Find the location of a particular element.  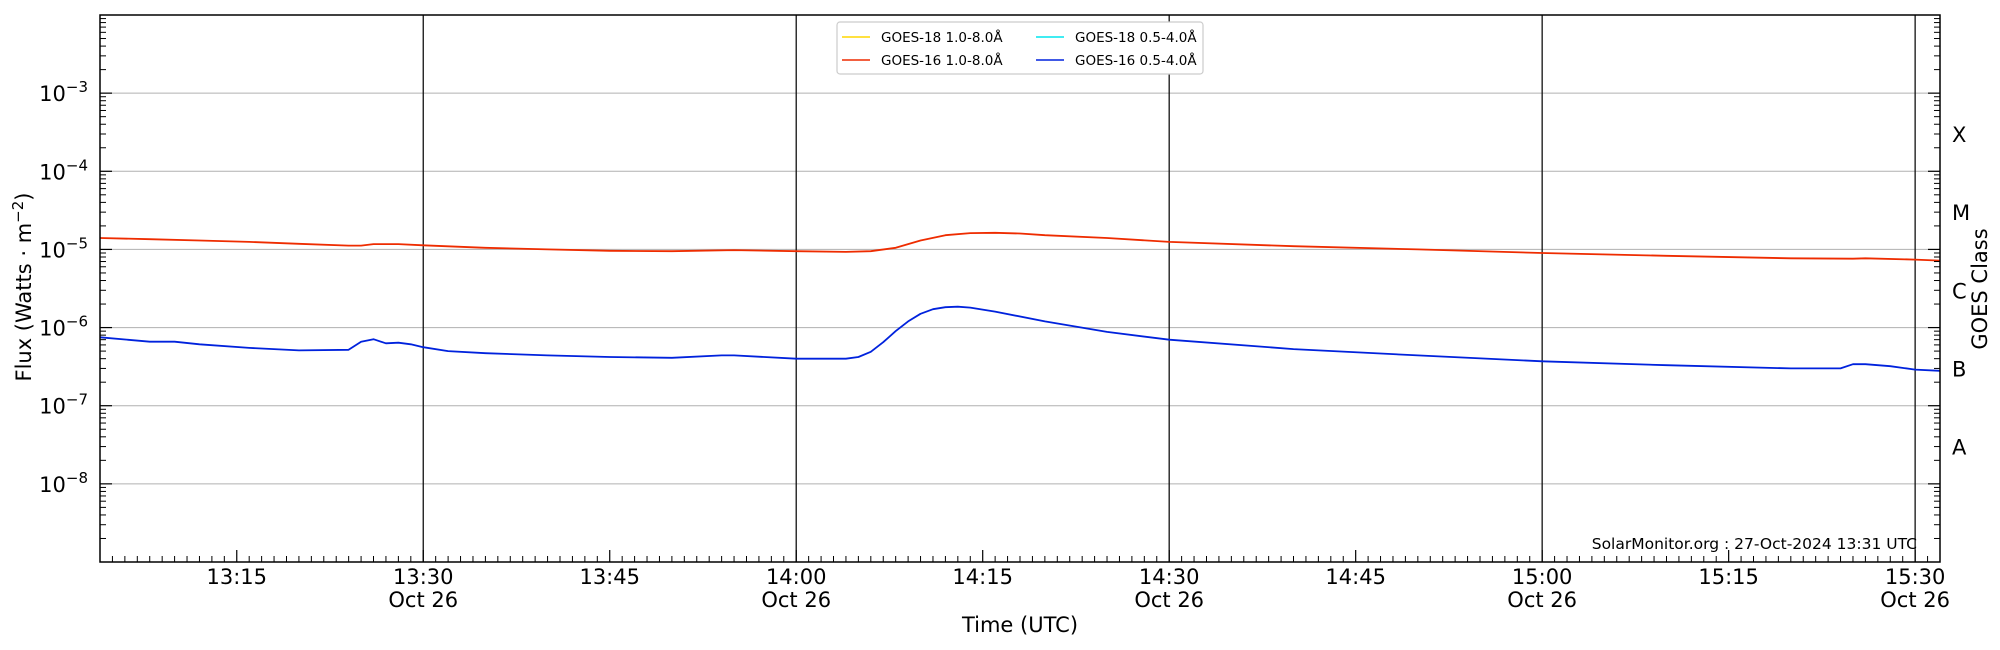

x-tick-label: 14:45 is located at coordinates (1355, 577).